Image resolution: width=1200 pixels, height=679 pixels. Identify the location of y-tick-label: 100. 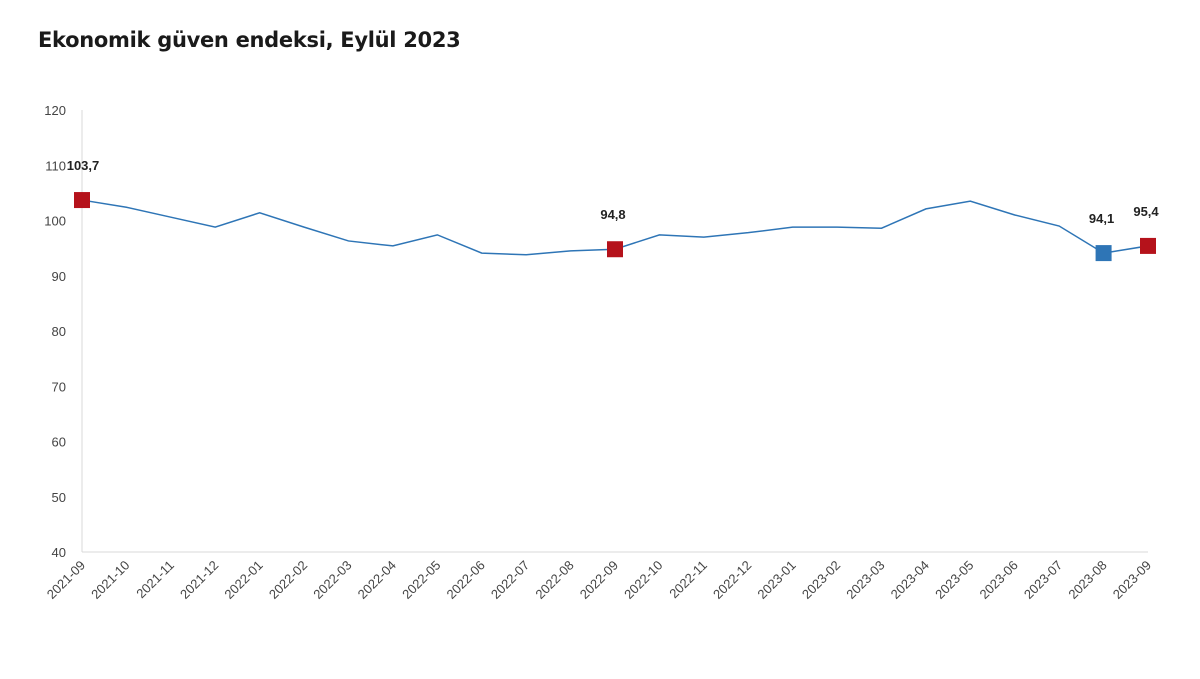
(55, 221).